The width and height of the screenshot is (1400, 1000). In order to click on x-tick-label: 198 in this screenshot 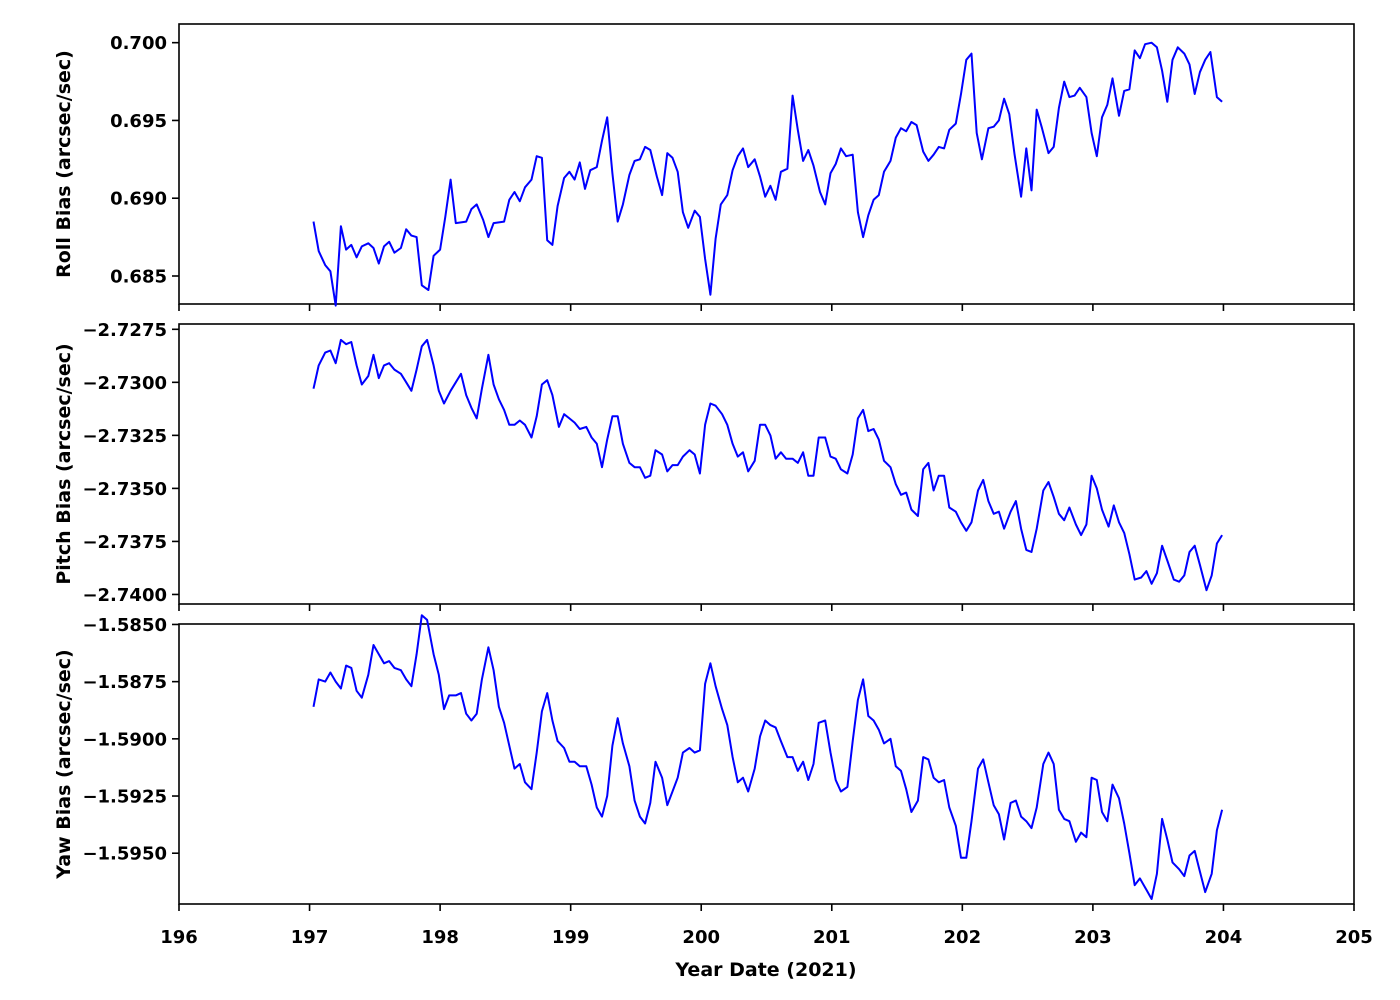, I will do `click(440, 937)`.